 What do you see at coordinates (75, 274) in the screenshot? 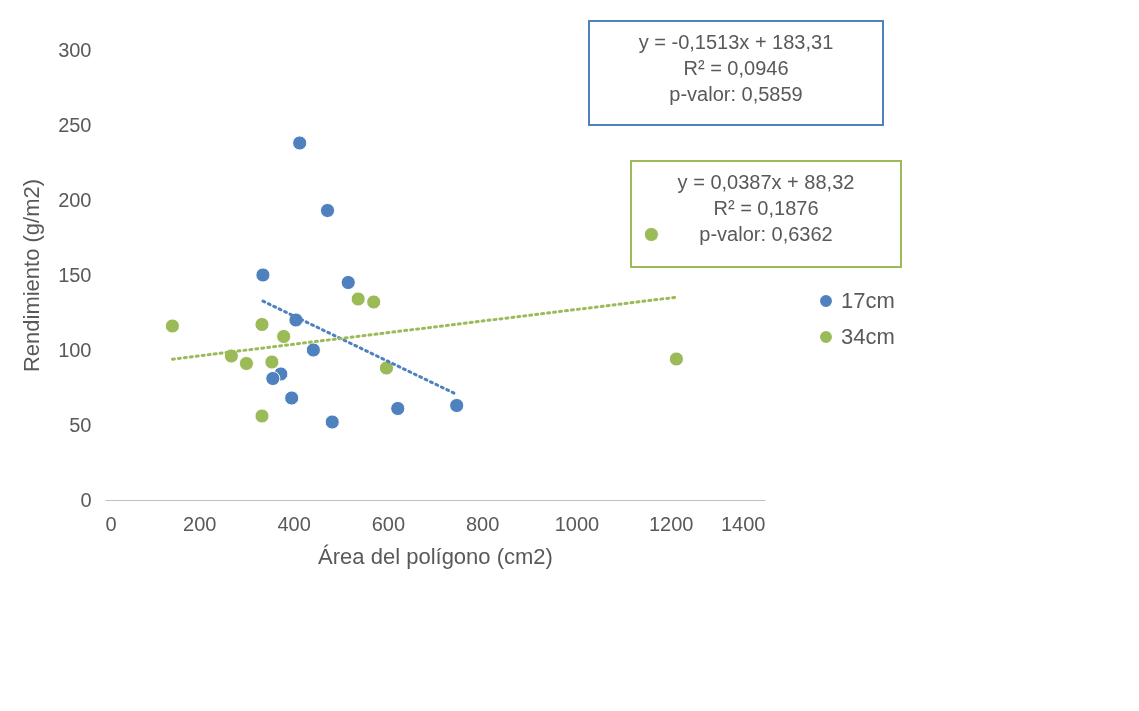
I see `y-tick-label: 150` at bounding box center [75, 274].